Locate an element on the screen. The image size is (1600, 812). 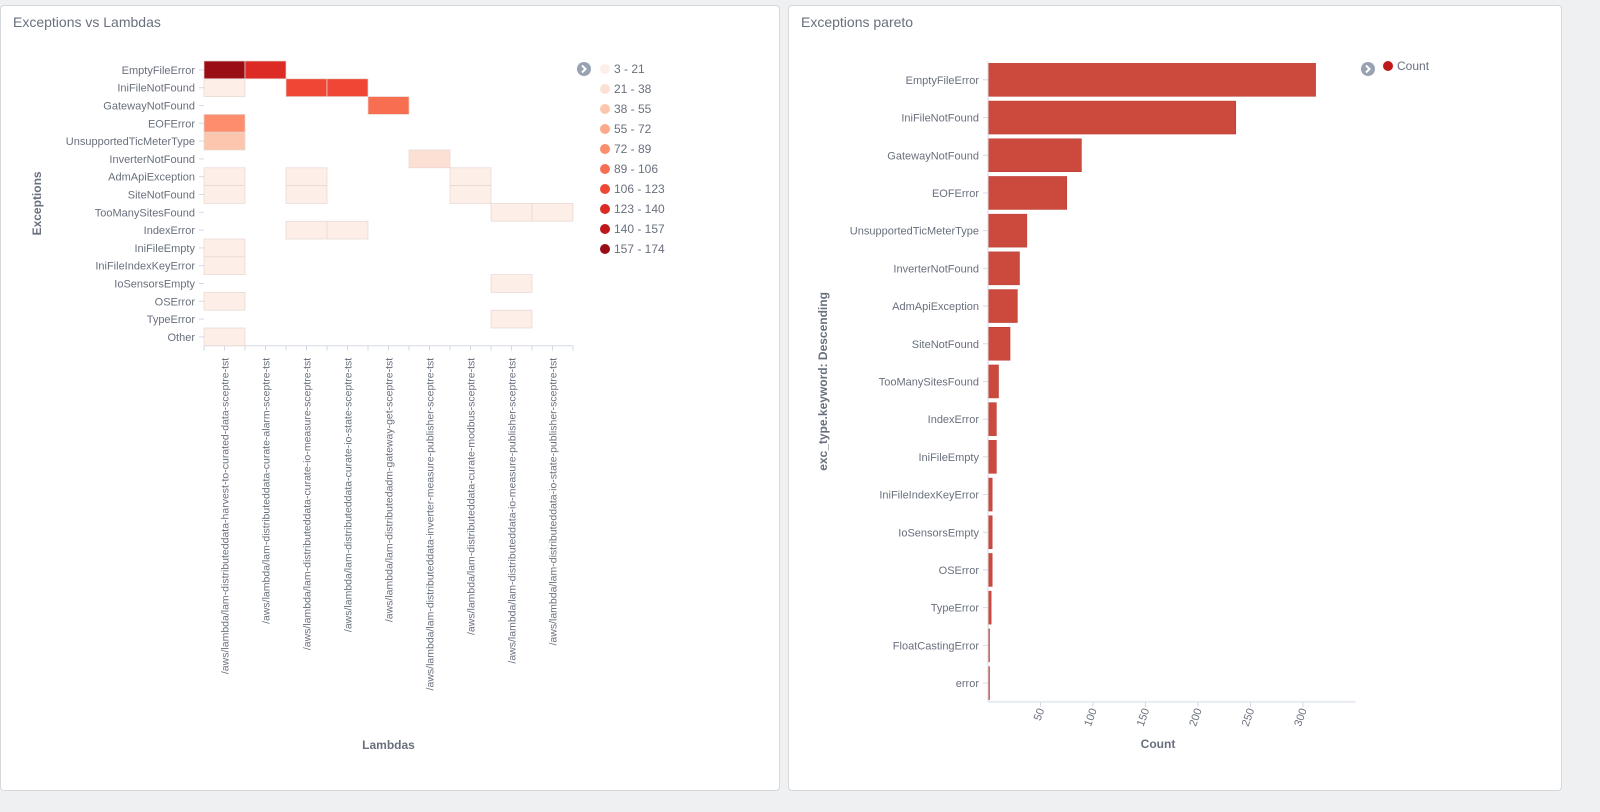
x-tick-label: 300 is located at coordinates (1301, 717).